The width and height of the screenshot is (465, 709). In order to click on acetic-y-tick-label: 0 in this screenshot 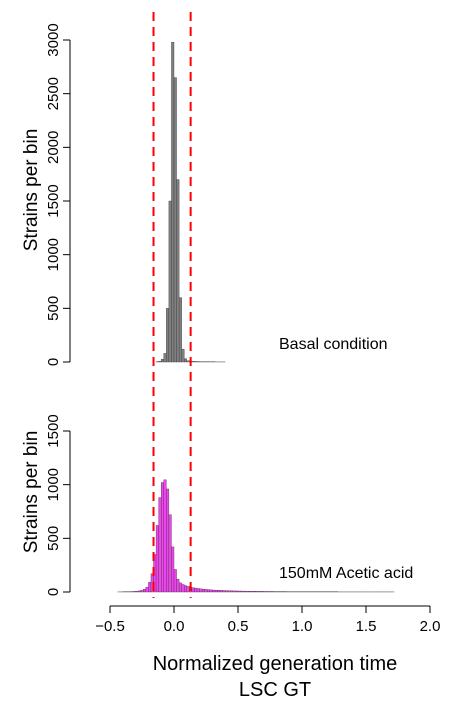, I will do `click(53, 592)`.